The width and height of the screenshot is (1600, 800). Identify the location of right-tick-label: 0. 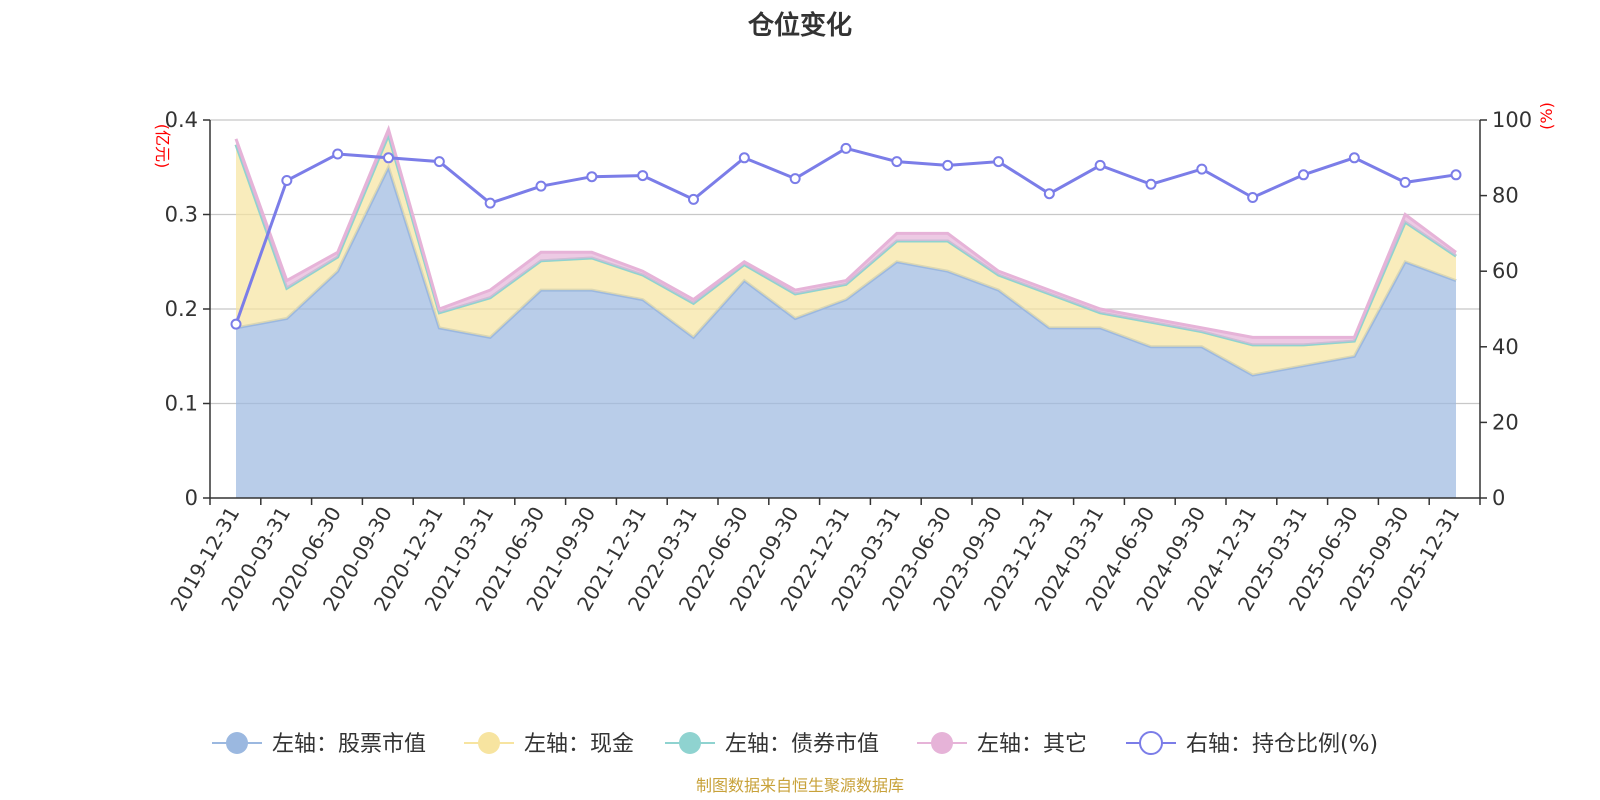
(1498, 498).